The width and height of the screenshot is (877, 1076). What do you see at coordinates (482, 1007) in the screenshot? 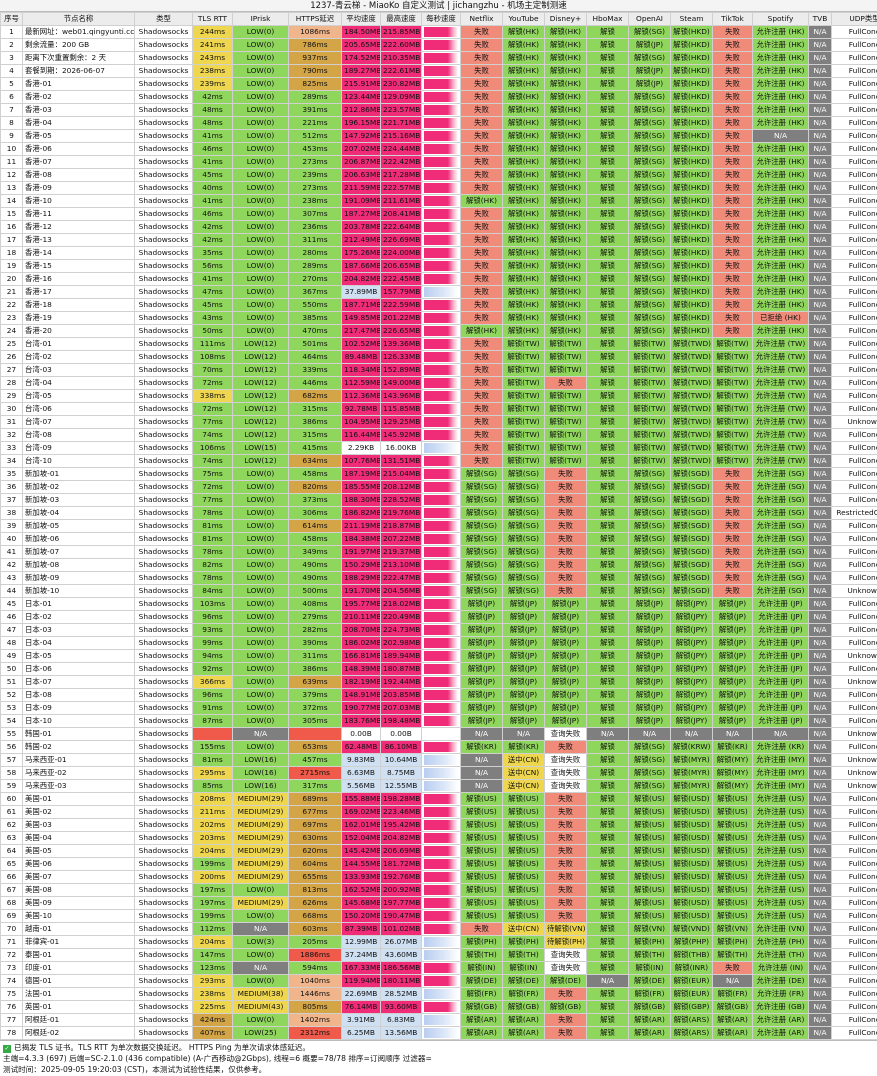
I see `col-netflix-cell: 解锁(GB)` at bounding box center [482, 1007].